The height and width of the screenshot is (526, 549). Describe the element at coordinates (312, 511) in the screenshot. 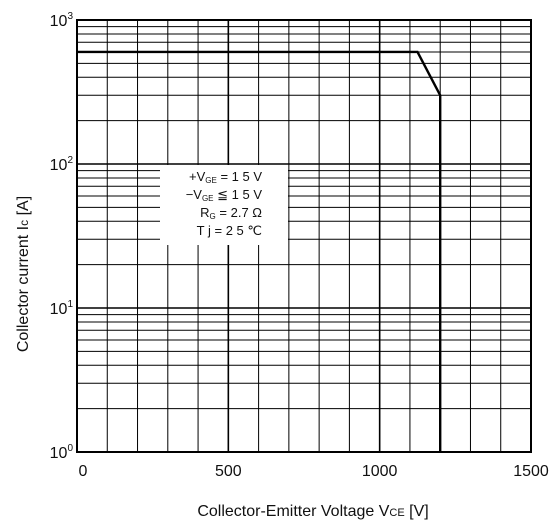

I see `x-axis-label: Collector-Emitter Voltage VCE [V]` at that location.